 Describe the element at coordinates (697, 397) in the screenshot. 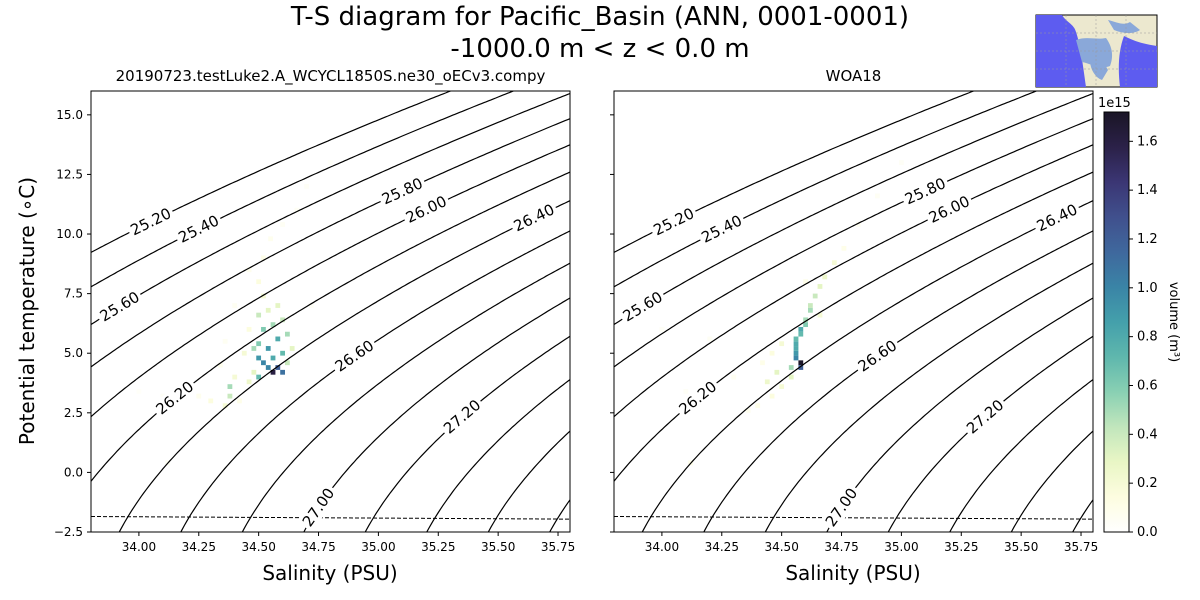

I see `contour-label: 26.20` at that location.